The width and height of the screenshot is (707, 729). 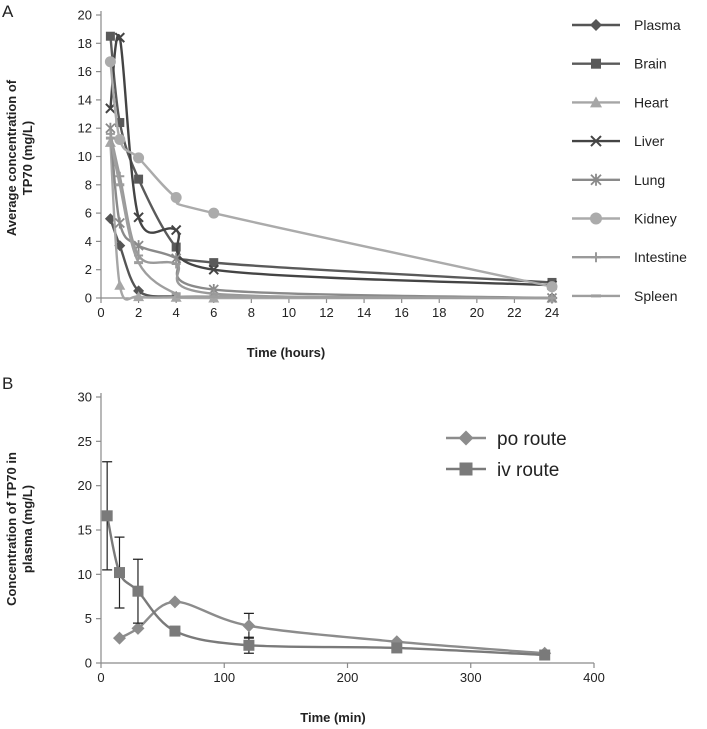 What do you see at coordinates (85, 99) in the screenshot?
I see `y-tick-label: 14` at bounding box center [85, 99].